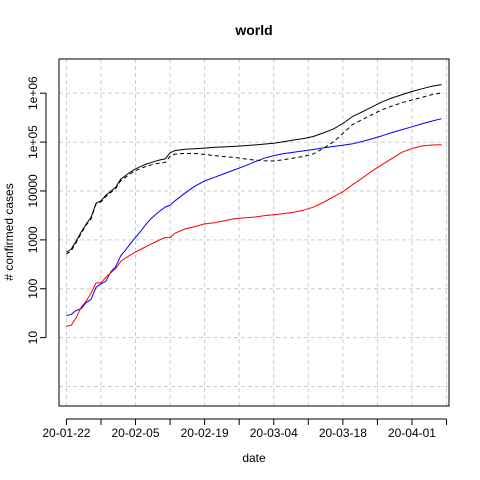  What do you see at coordinates (9, 231) in the screenshot?
I see `y-axis-label: # confirmed cases` at bounding box center [9, 231].